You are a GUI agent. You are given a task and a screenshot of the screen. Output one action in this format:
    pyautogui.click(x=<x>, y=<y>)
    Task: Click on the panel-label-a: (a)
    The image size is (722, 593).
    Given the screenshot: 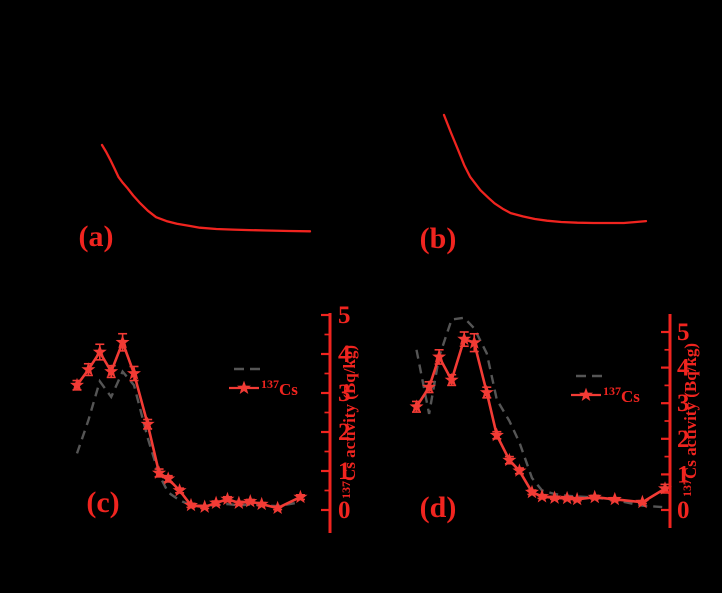 What is the action you would take?
    pyautogui.click(x=96, y=236)
    